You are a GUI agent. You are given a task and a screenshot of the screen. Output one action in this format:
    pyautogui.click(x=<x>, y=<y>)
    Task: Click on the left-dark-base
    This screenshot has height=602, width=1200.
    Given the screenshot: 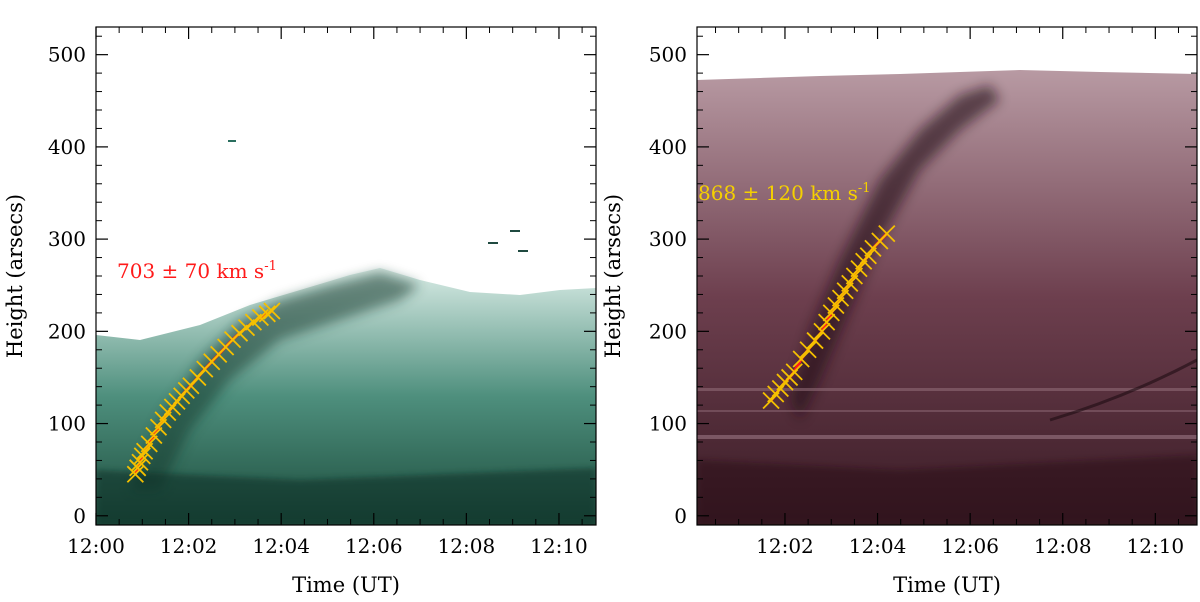 What is the action you would take?
    pyautogui.click(x=346, y=496)
    